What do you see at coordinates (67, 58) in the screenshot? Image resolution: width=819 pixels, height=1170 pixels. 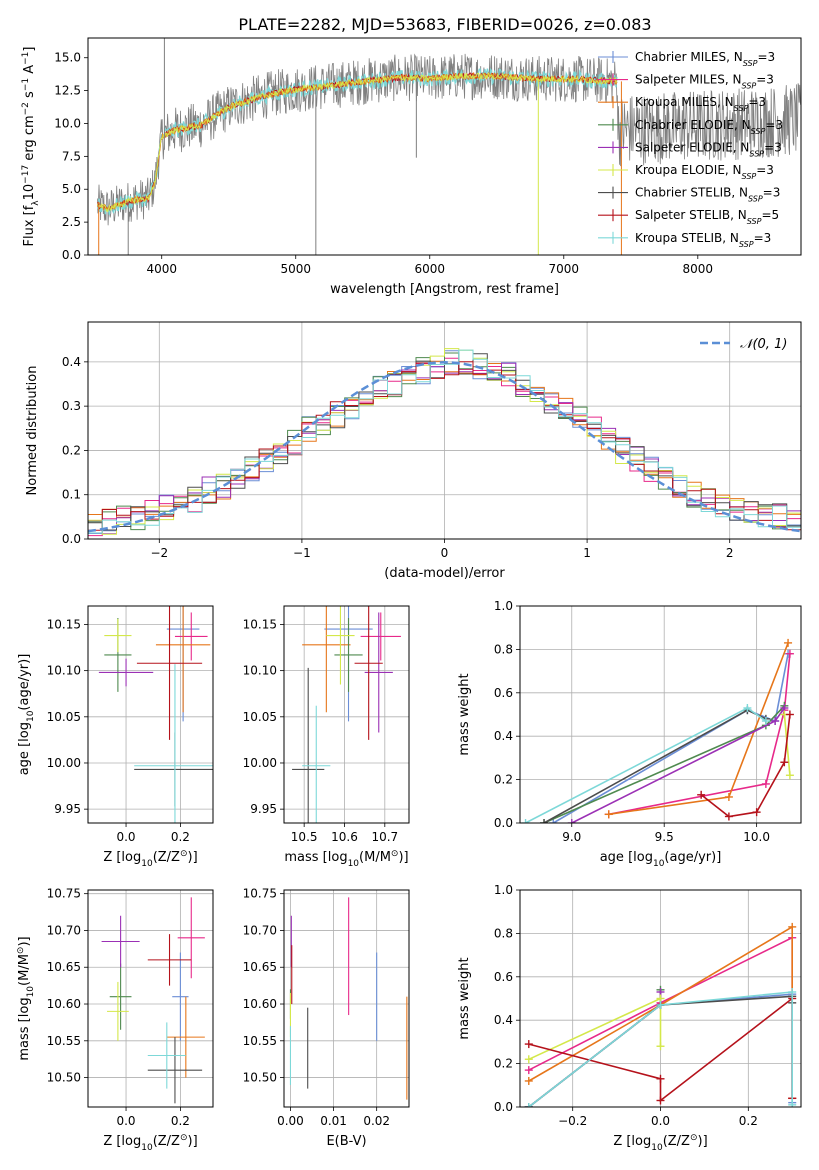 I see `y-tick-label: 15.0` at bounding box center [67, 58].